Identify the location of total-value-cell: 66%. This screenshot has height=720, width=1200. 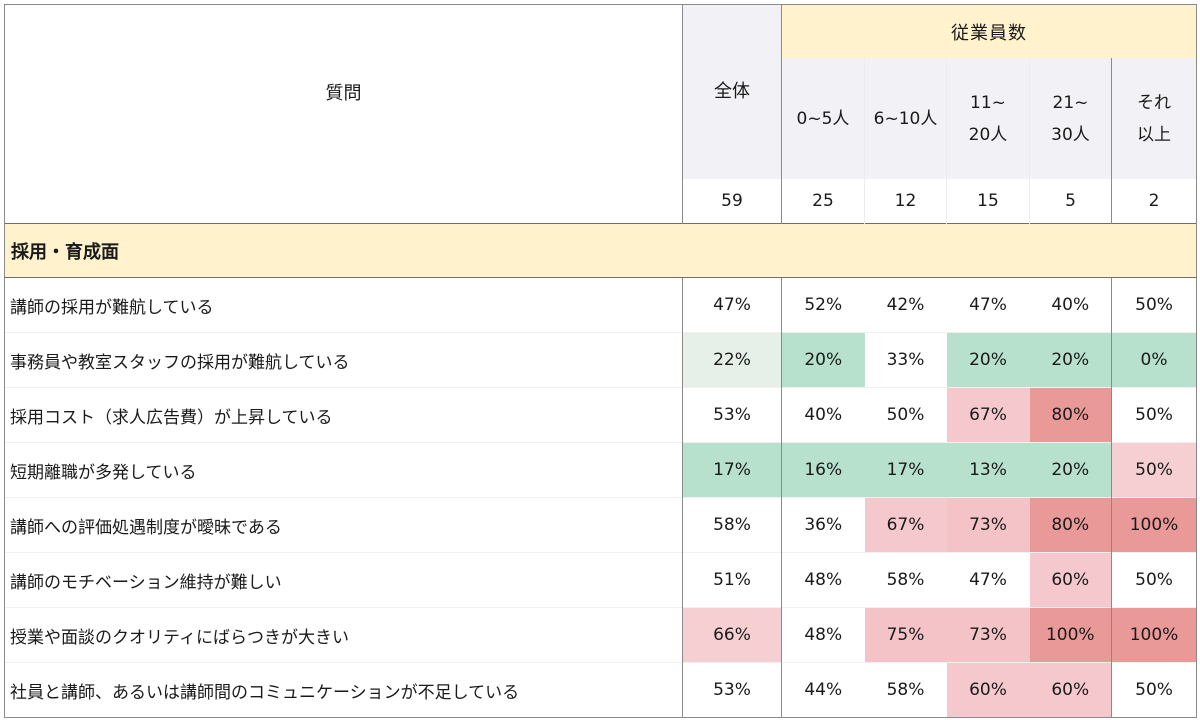
(732, 635).